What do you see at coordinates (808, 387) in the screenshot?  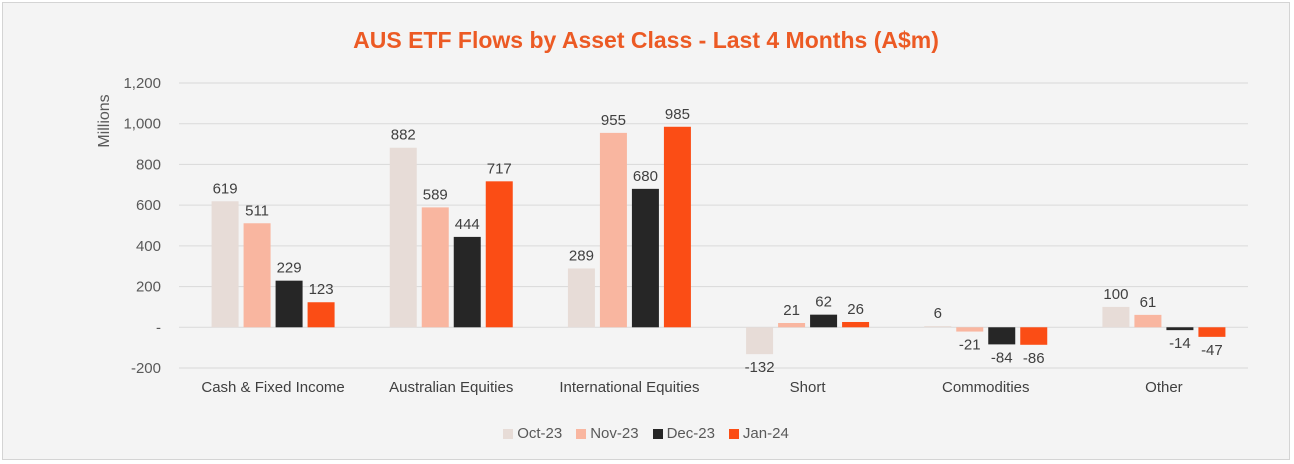 I see `x-category-label: Short` at bounding box center [808, 387].